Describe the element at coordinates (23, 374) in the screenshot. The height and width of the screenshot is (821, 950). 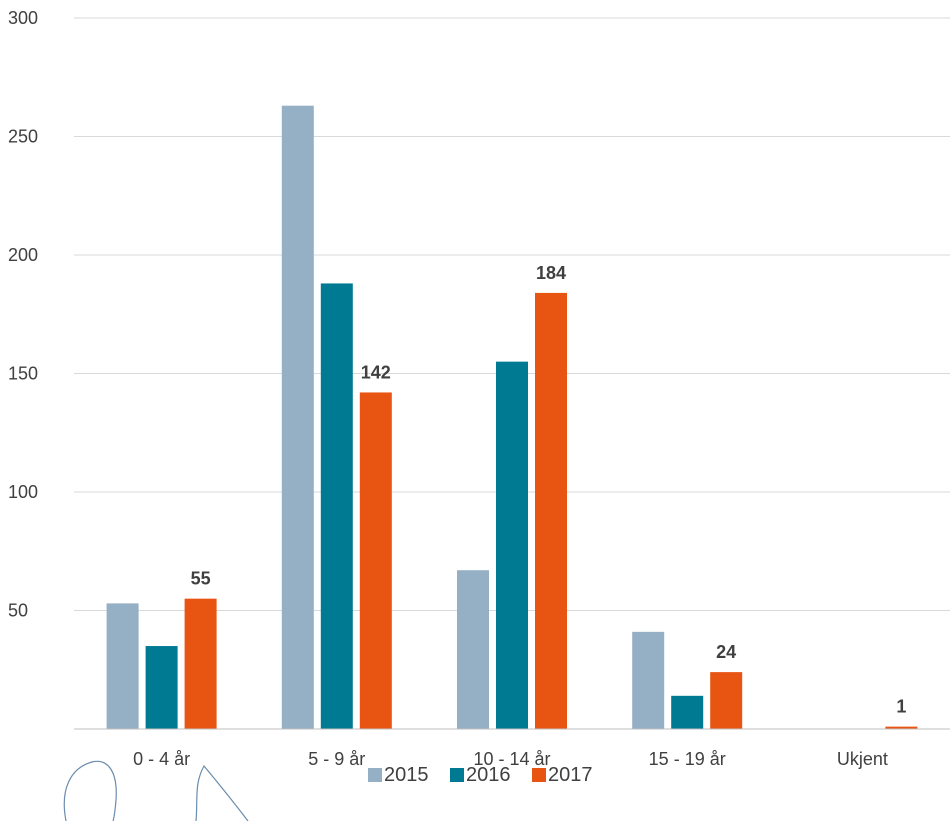
I see `y-tick-label: 150` at that location.